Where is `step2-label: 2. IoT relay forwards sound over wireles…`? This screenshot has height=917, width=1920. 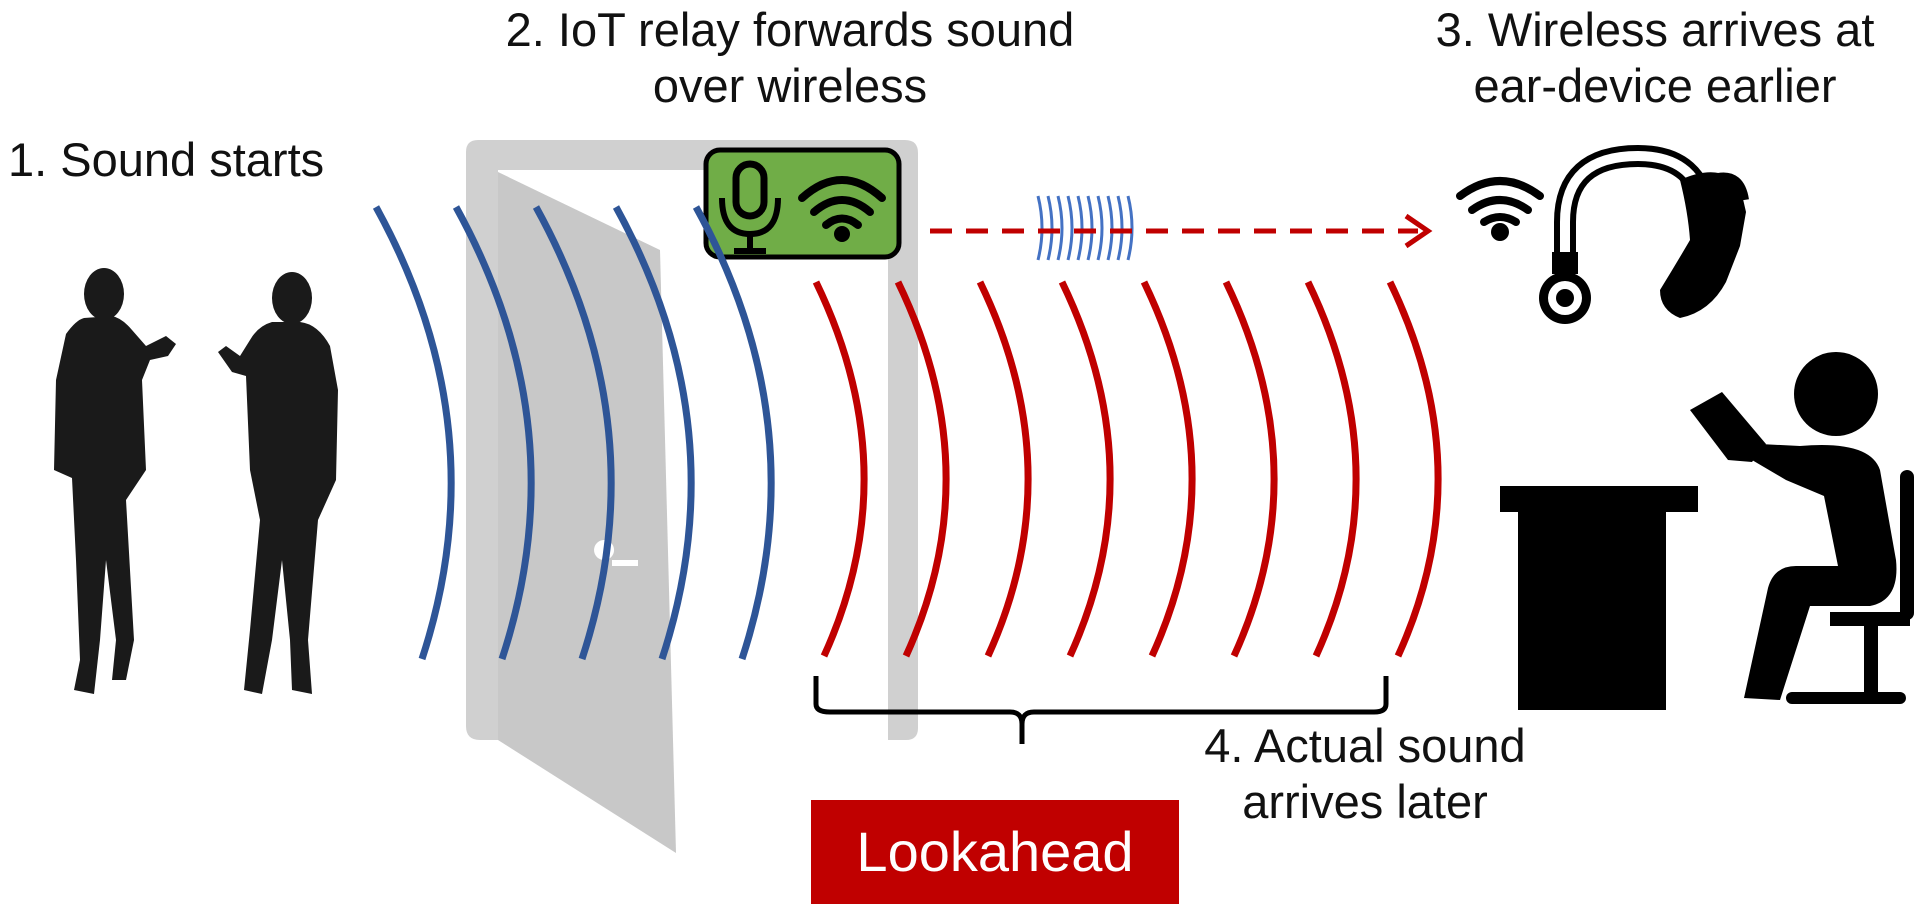
step2-label: 2. IoT relay forwards sound over wireles… is located at coordinates (790, 58).